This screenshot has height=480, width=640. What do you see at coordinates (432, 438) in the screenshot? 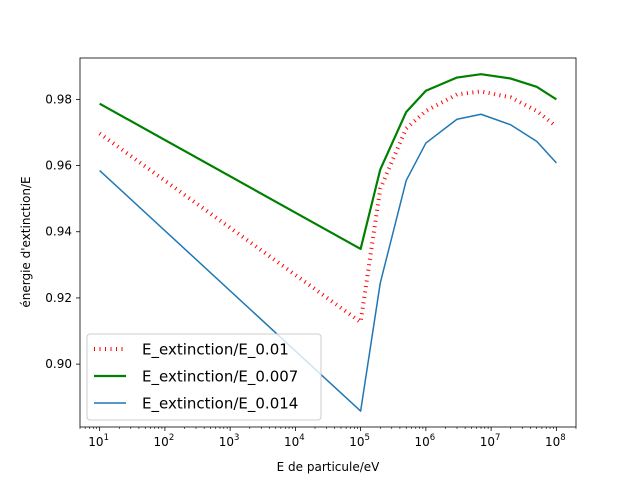
I see `x-tick-exponent: 6` at bounding box center [432, 438].